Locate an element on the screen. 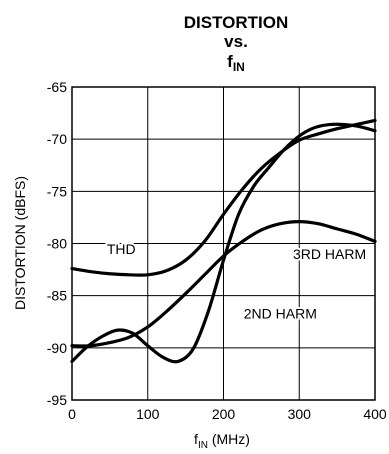 This screenshot has width=389, height=454. x-tick-label-3: 300 is located at coordinates (300, 414).